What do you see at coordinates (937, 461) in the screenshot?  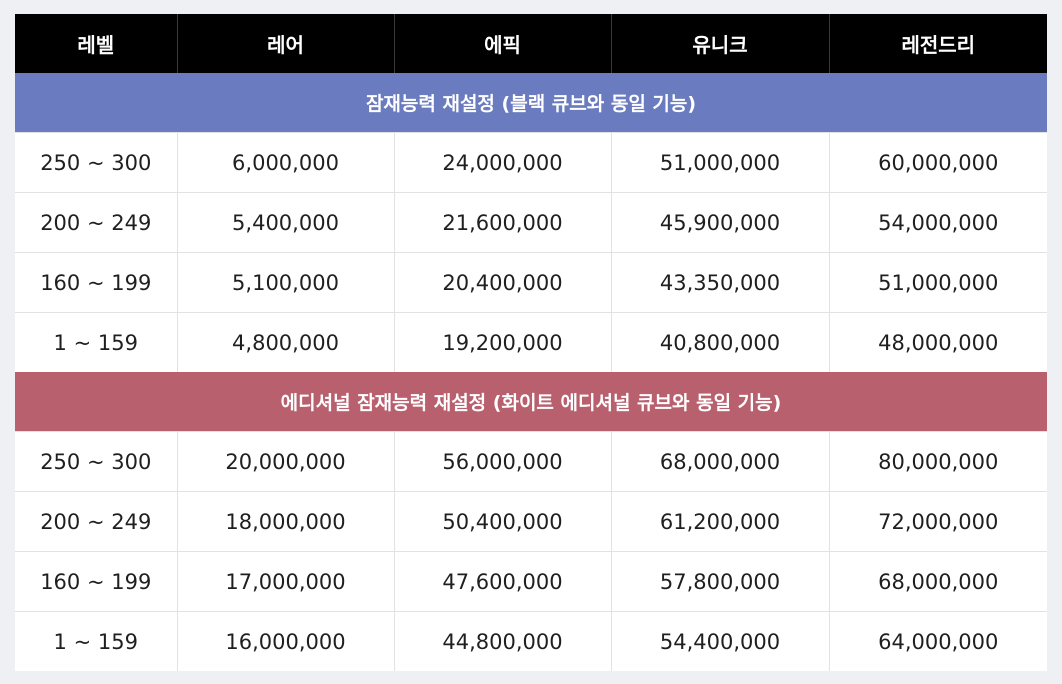 I see `cell-legendary: 80,000,000` at bounding box center [937, 461].